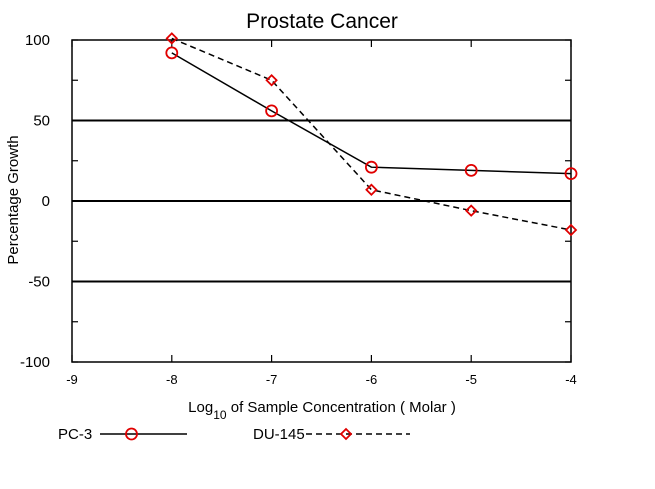 Image resolution: width=655 pixels, height=489 pixels. Describe the element at coordinates (322, 21) in the screenshot. I see `chart-title: Prostate Cancer` at that location.